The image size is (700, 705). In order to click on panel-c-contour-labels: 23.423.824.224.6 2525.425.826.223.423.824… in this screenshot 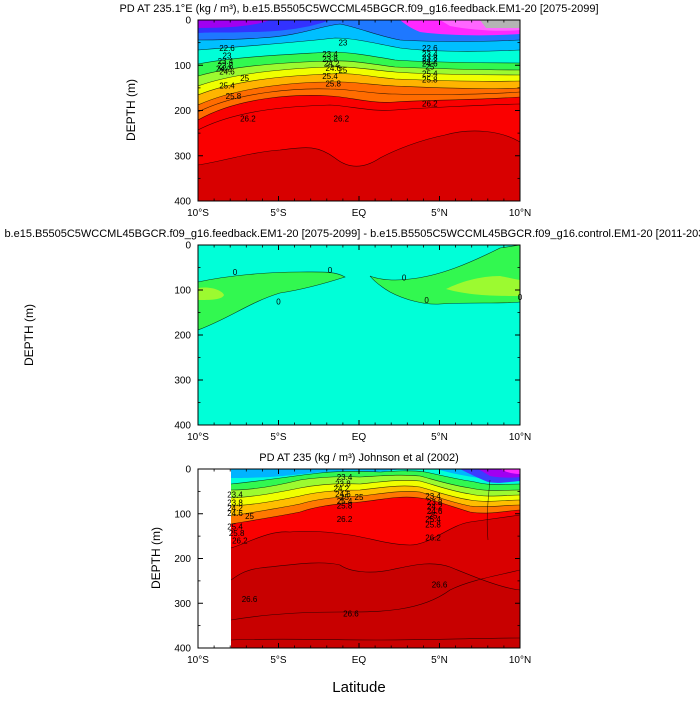, I will do `click(337, 545)`.